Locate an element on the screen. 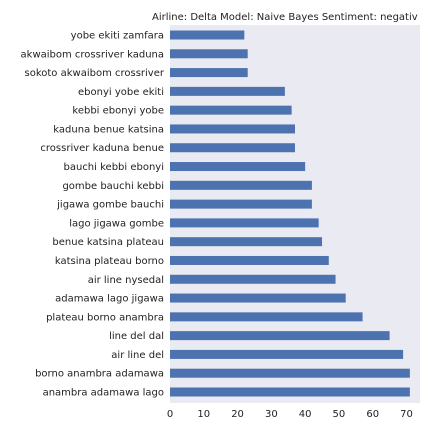 The height and width of the screenshot is (432, 432). category-label: benue katsina plateau is located at coordinates (108, 242).